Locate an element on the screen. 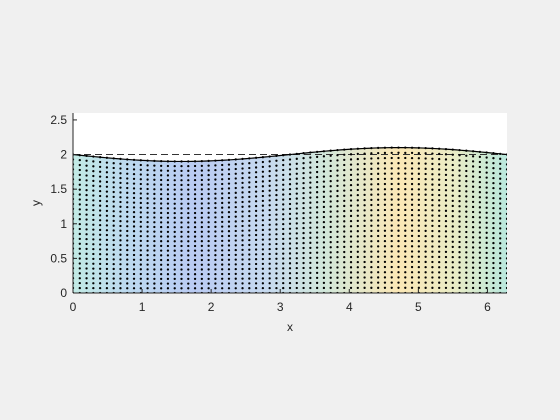 The image size is (560, 420). x-tick-label: 1 is located at coordinates (142, 307).